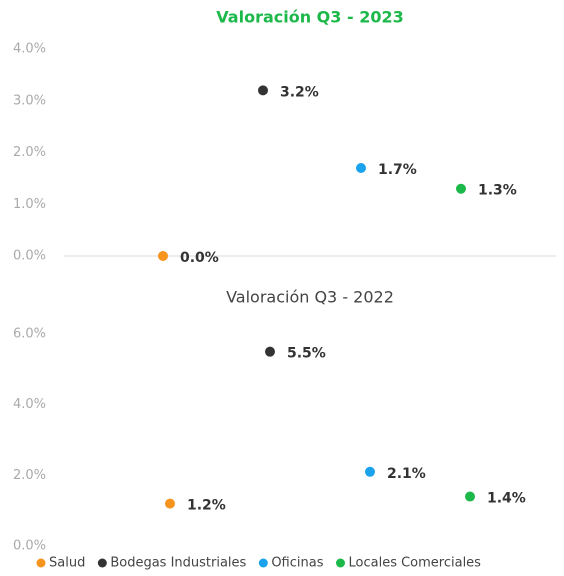 Image resolution: width=564 pixels, height=576 pixels. What do you see at coordinates (397, 170) in the screenshot?
I see `data-label: 1.7%` at bounding box center [397, 170].